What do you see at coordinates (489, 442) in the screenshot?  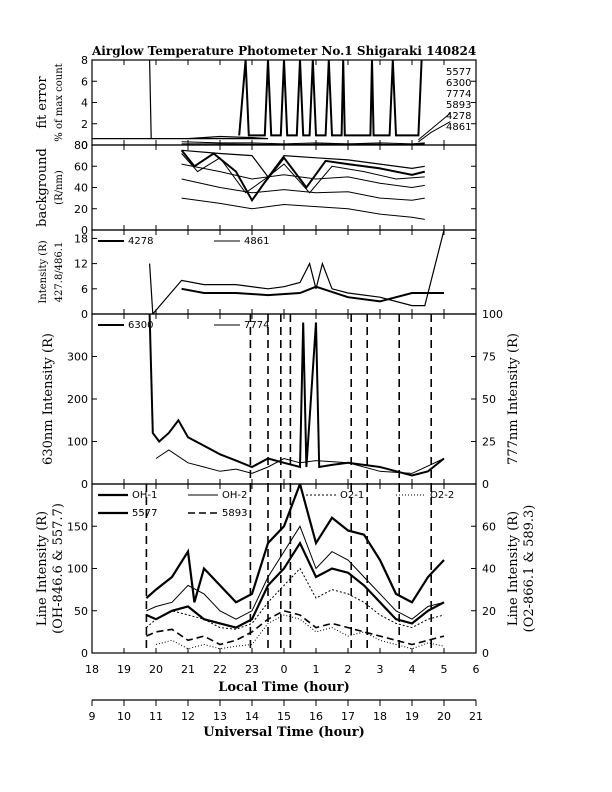 I see `y-right-tick-label: 25` at bounding box center [489, 442].